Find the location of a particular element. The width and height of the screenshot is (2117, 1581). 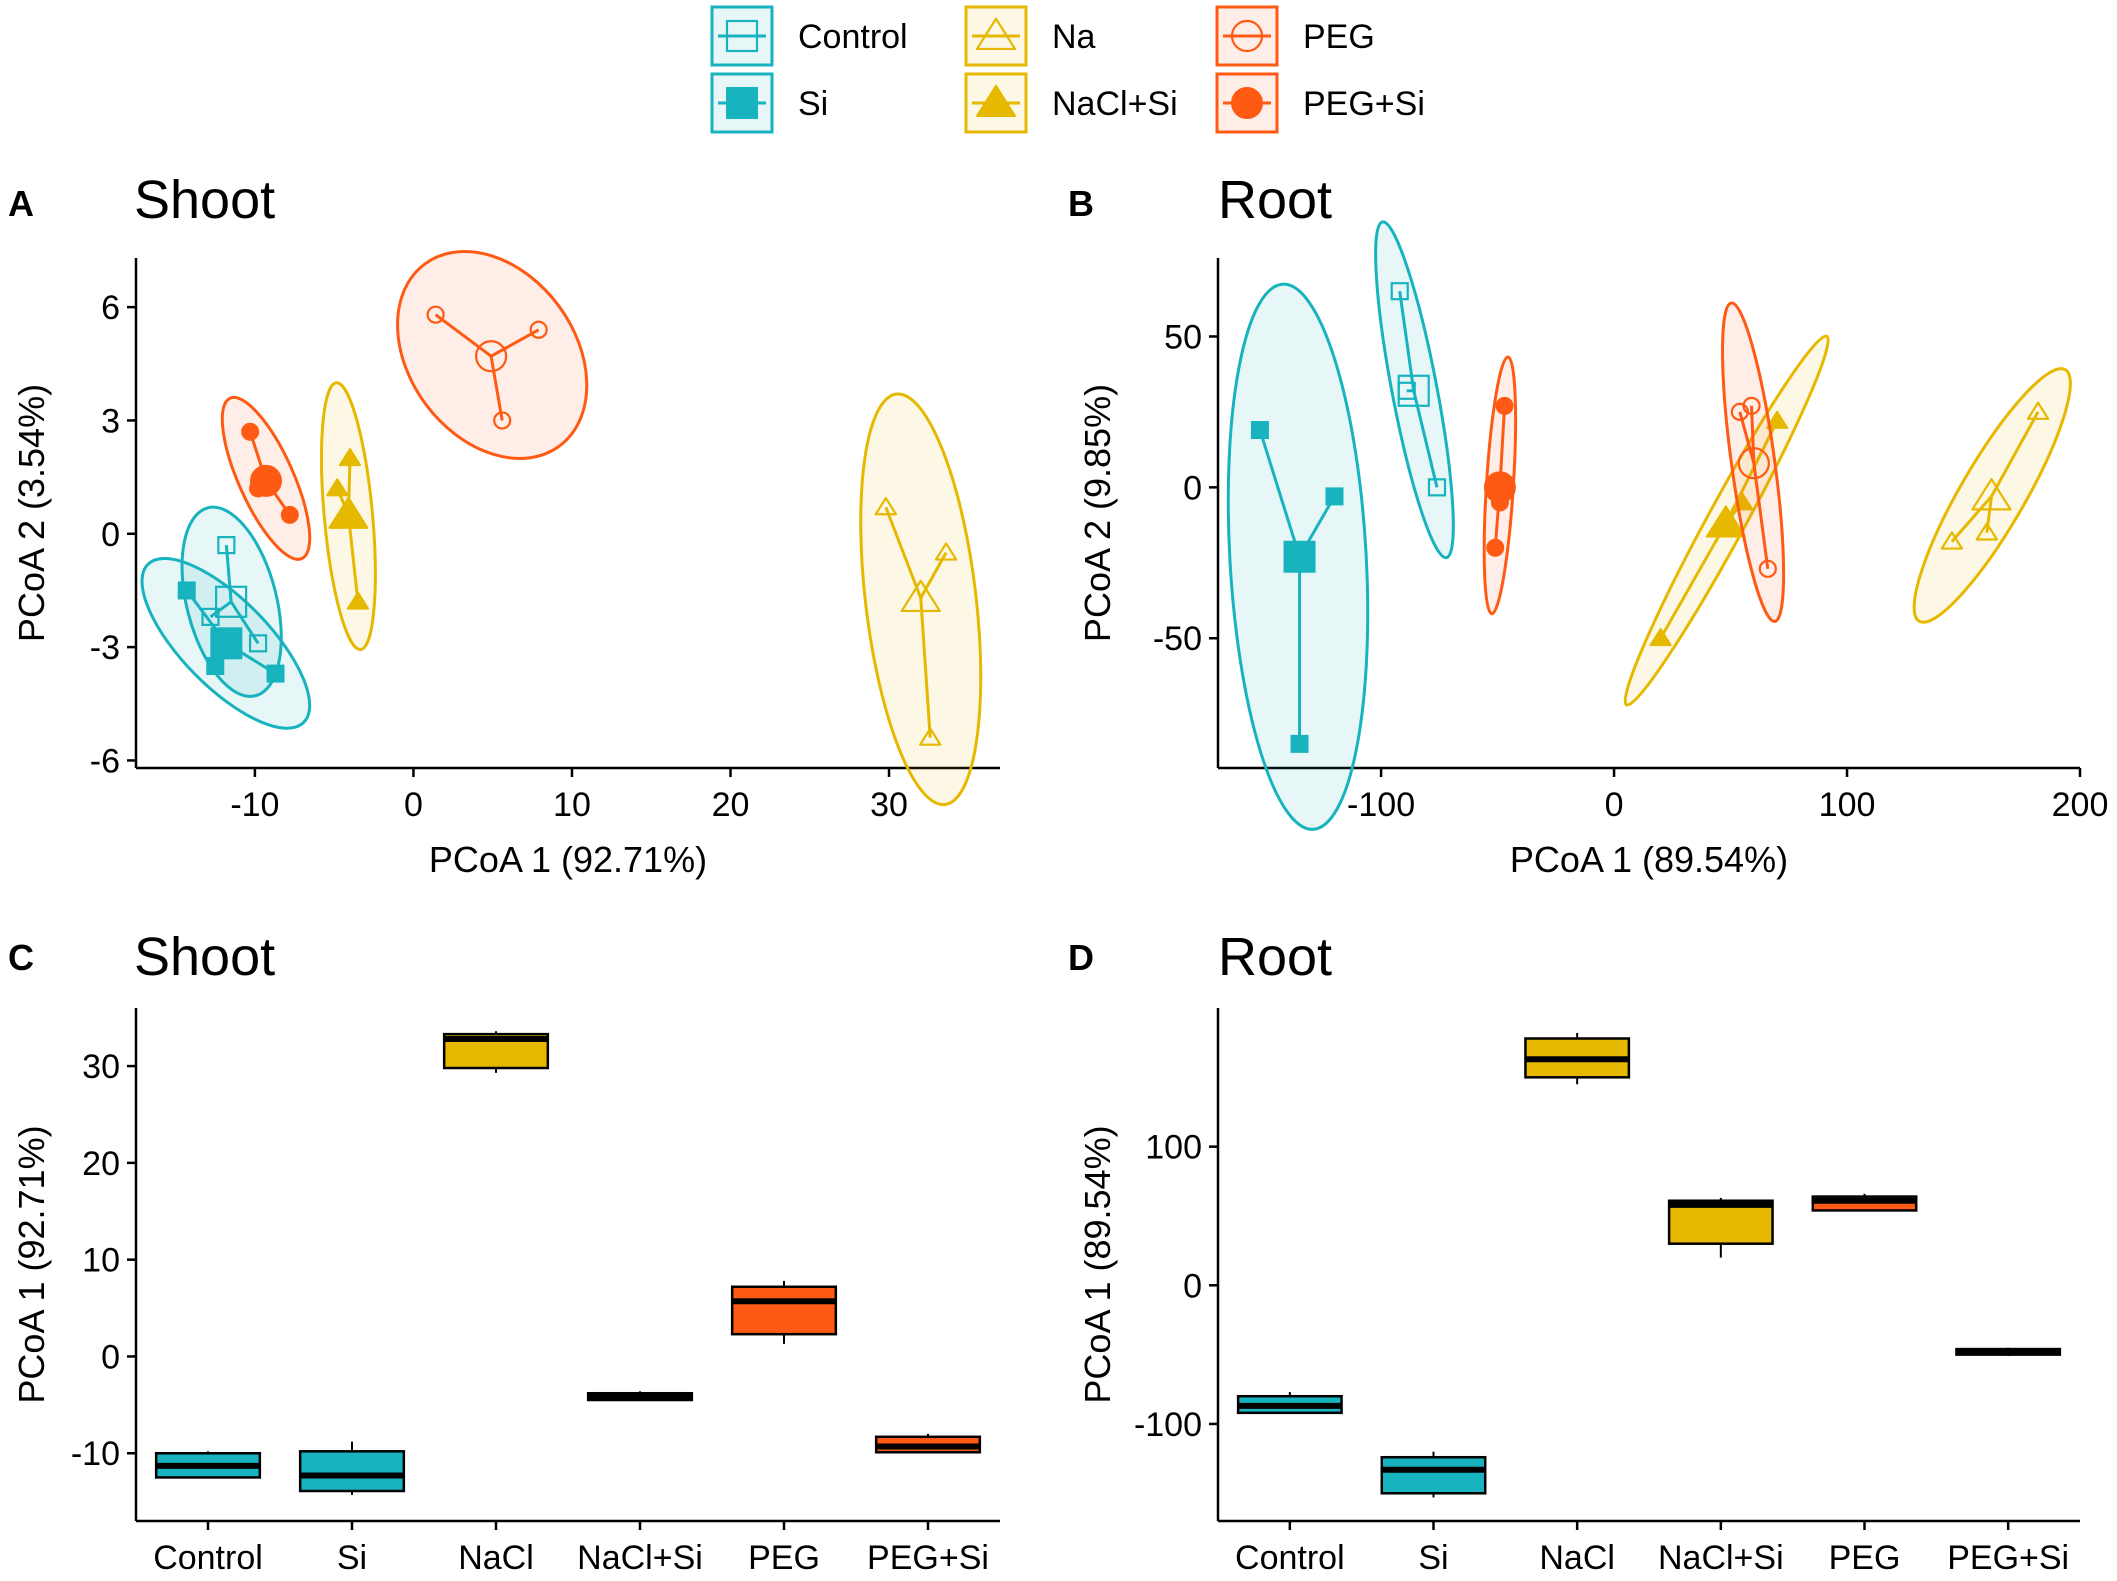

panel-d-x-tick-label: NaCl is located at coordinates (1577, 1558).